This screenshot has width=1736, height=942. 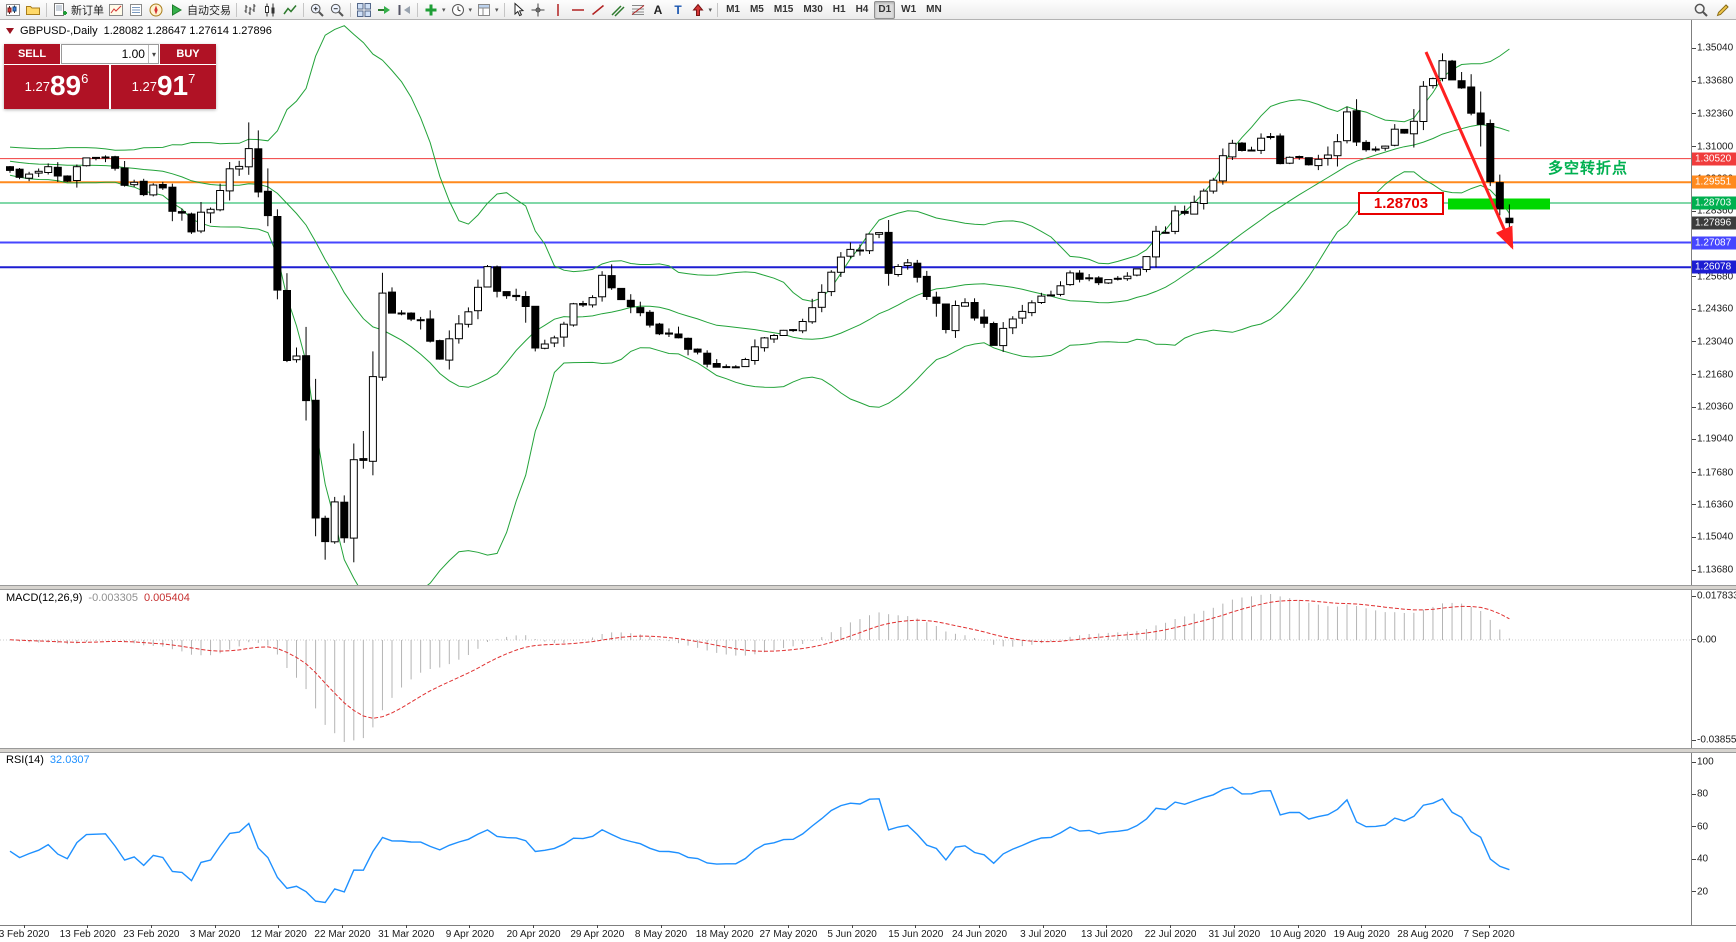 What do you see at coordinates (909, 9) in the screenshot?
I see `timeframe-W1-button: W1` at bounding box center [909, 9].